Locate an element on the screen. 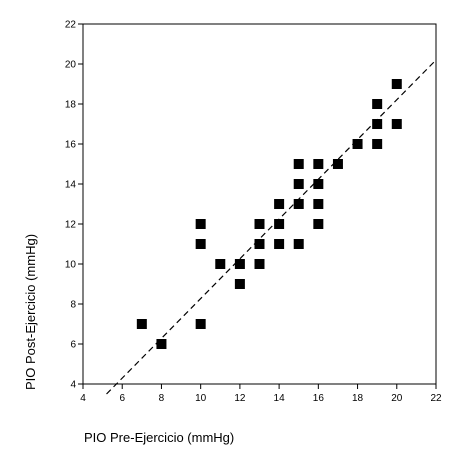 This screenshot has width=461, height=461. x-tick-label: 22 is located at coordinates (436, 398).